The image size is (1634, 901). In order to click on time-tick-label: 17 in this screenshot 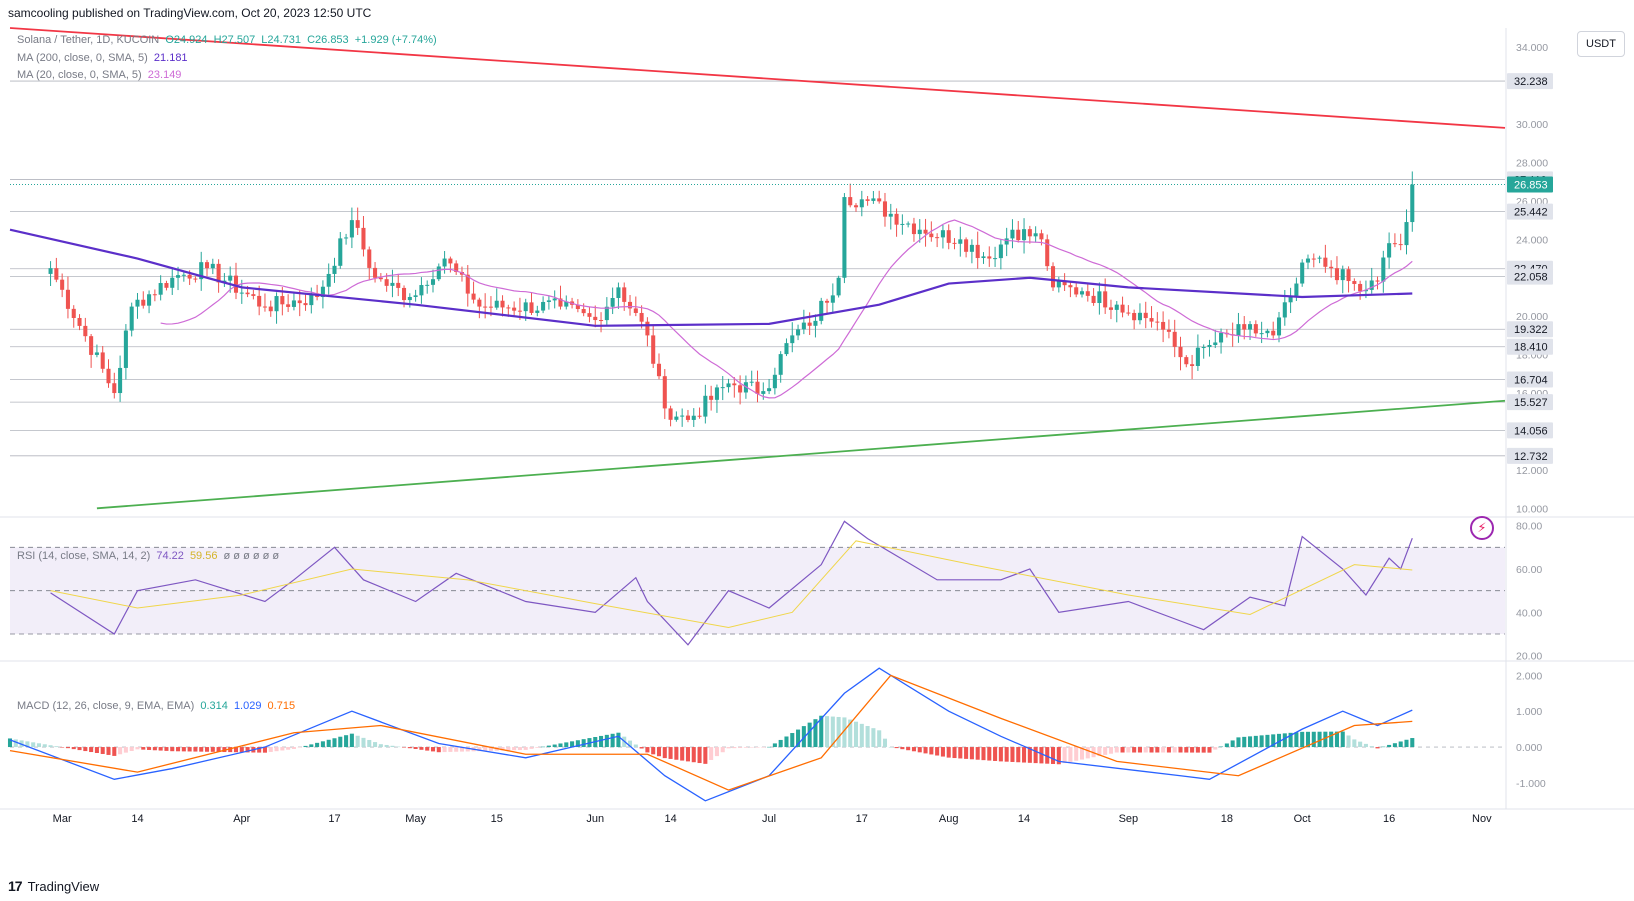, I will do `click(862, 819)`.